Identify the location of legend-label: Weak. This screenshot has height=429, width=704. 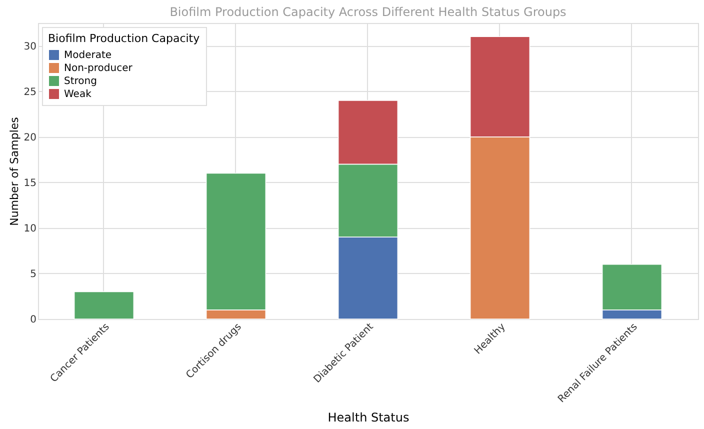
(78, 94).